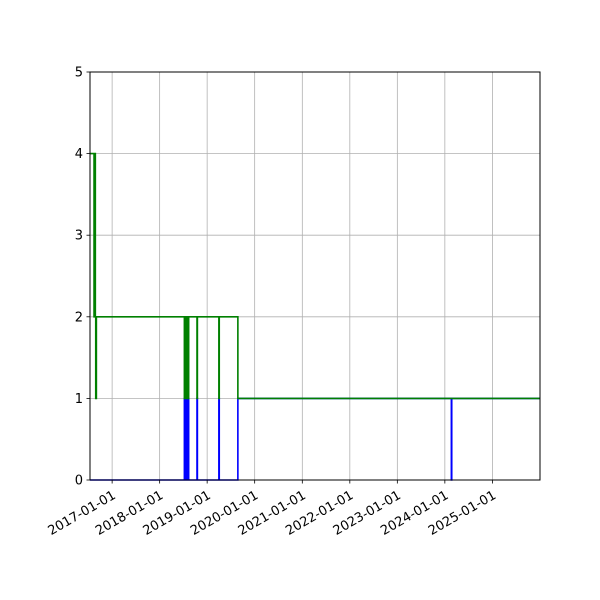 This screenshot has height=600, width=600. What do you see at coordinates (79, 399) in the screenshot?
I see `y-tick-label: 1` at bounding box center [79, 399].